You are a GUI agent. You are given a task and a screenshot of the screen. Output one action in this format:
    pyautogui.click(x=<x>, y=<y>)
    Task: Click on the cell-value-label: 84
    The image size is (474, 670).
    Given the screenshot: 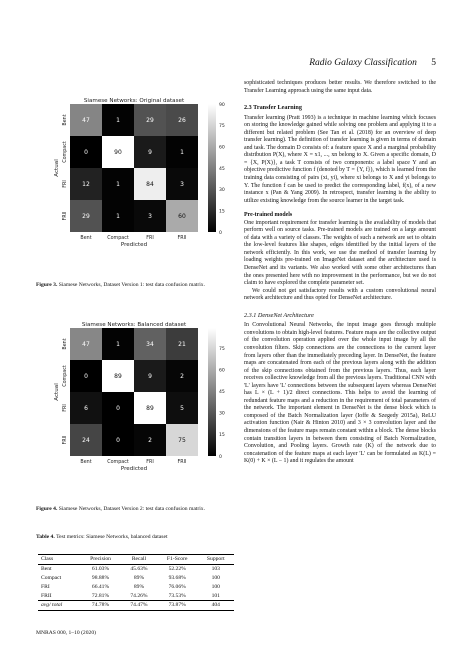 What is the action you would take?
    pyautogui.click(x=150, y=184)
    